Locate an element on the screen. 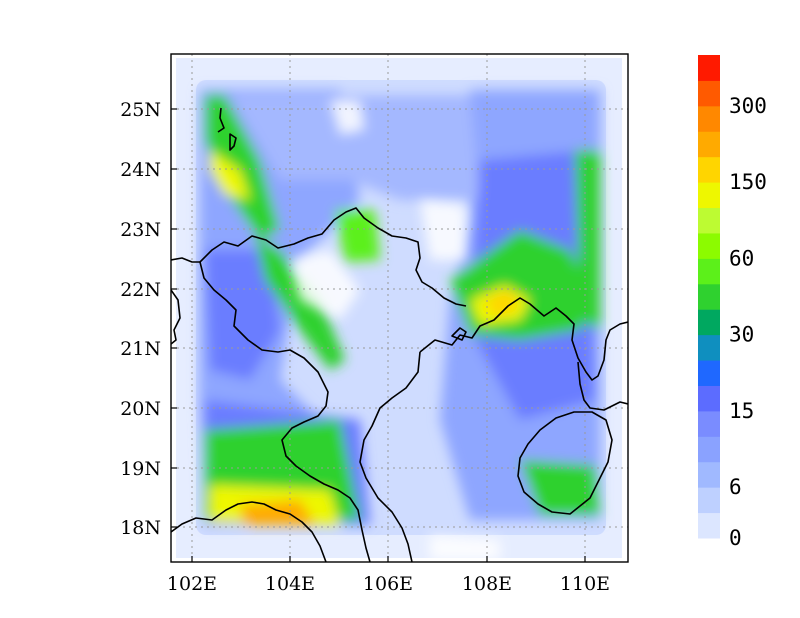 The width and height of the screenshot is (800, 618). colorbar-label-6: 6 is located at coordinates (735, 487).